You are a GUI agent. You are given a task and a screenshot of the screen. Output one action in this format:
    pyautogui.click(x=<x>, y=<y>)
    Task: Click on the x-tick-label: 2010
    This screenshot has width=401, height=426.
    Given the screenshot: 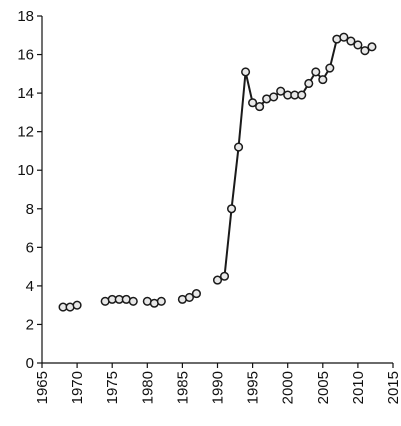 What is the action you would take?
    pyautogui.click(x=358, y=387)
    